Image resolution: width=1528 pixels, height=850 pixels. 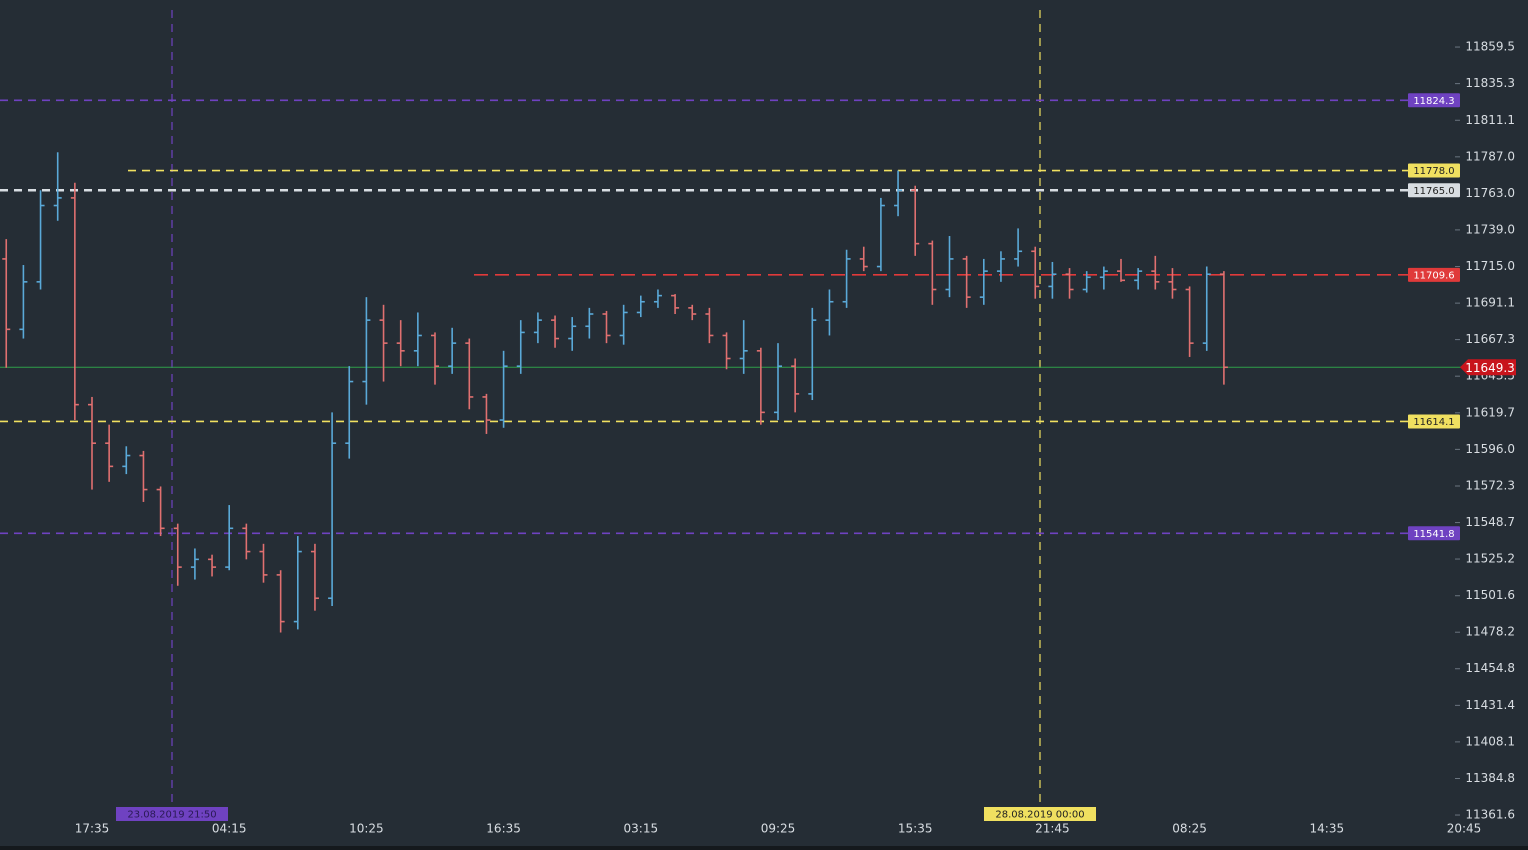 What do you see at coordinates (1490, 449) in the screenshot?
I see `y-tick-label: 11596.0` at bounding box center [1490, 449].